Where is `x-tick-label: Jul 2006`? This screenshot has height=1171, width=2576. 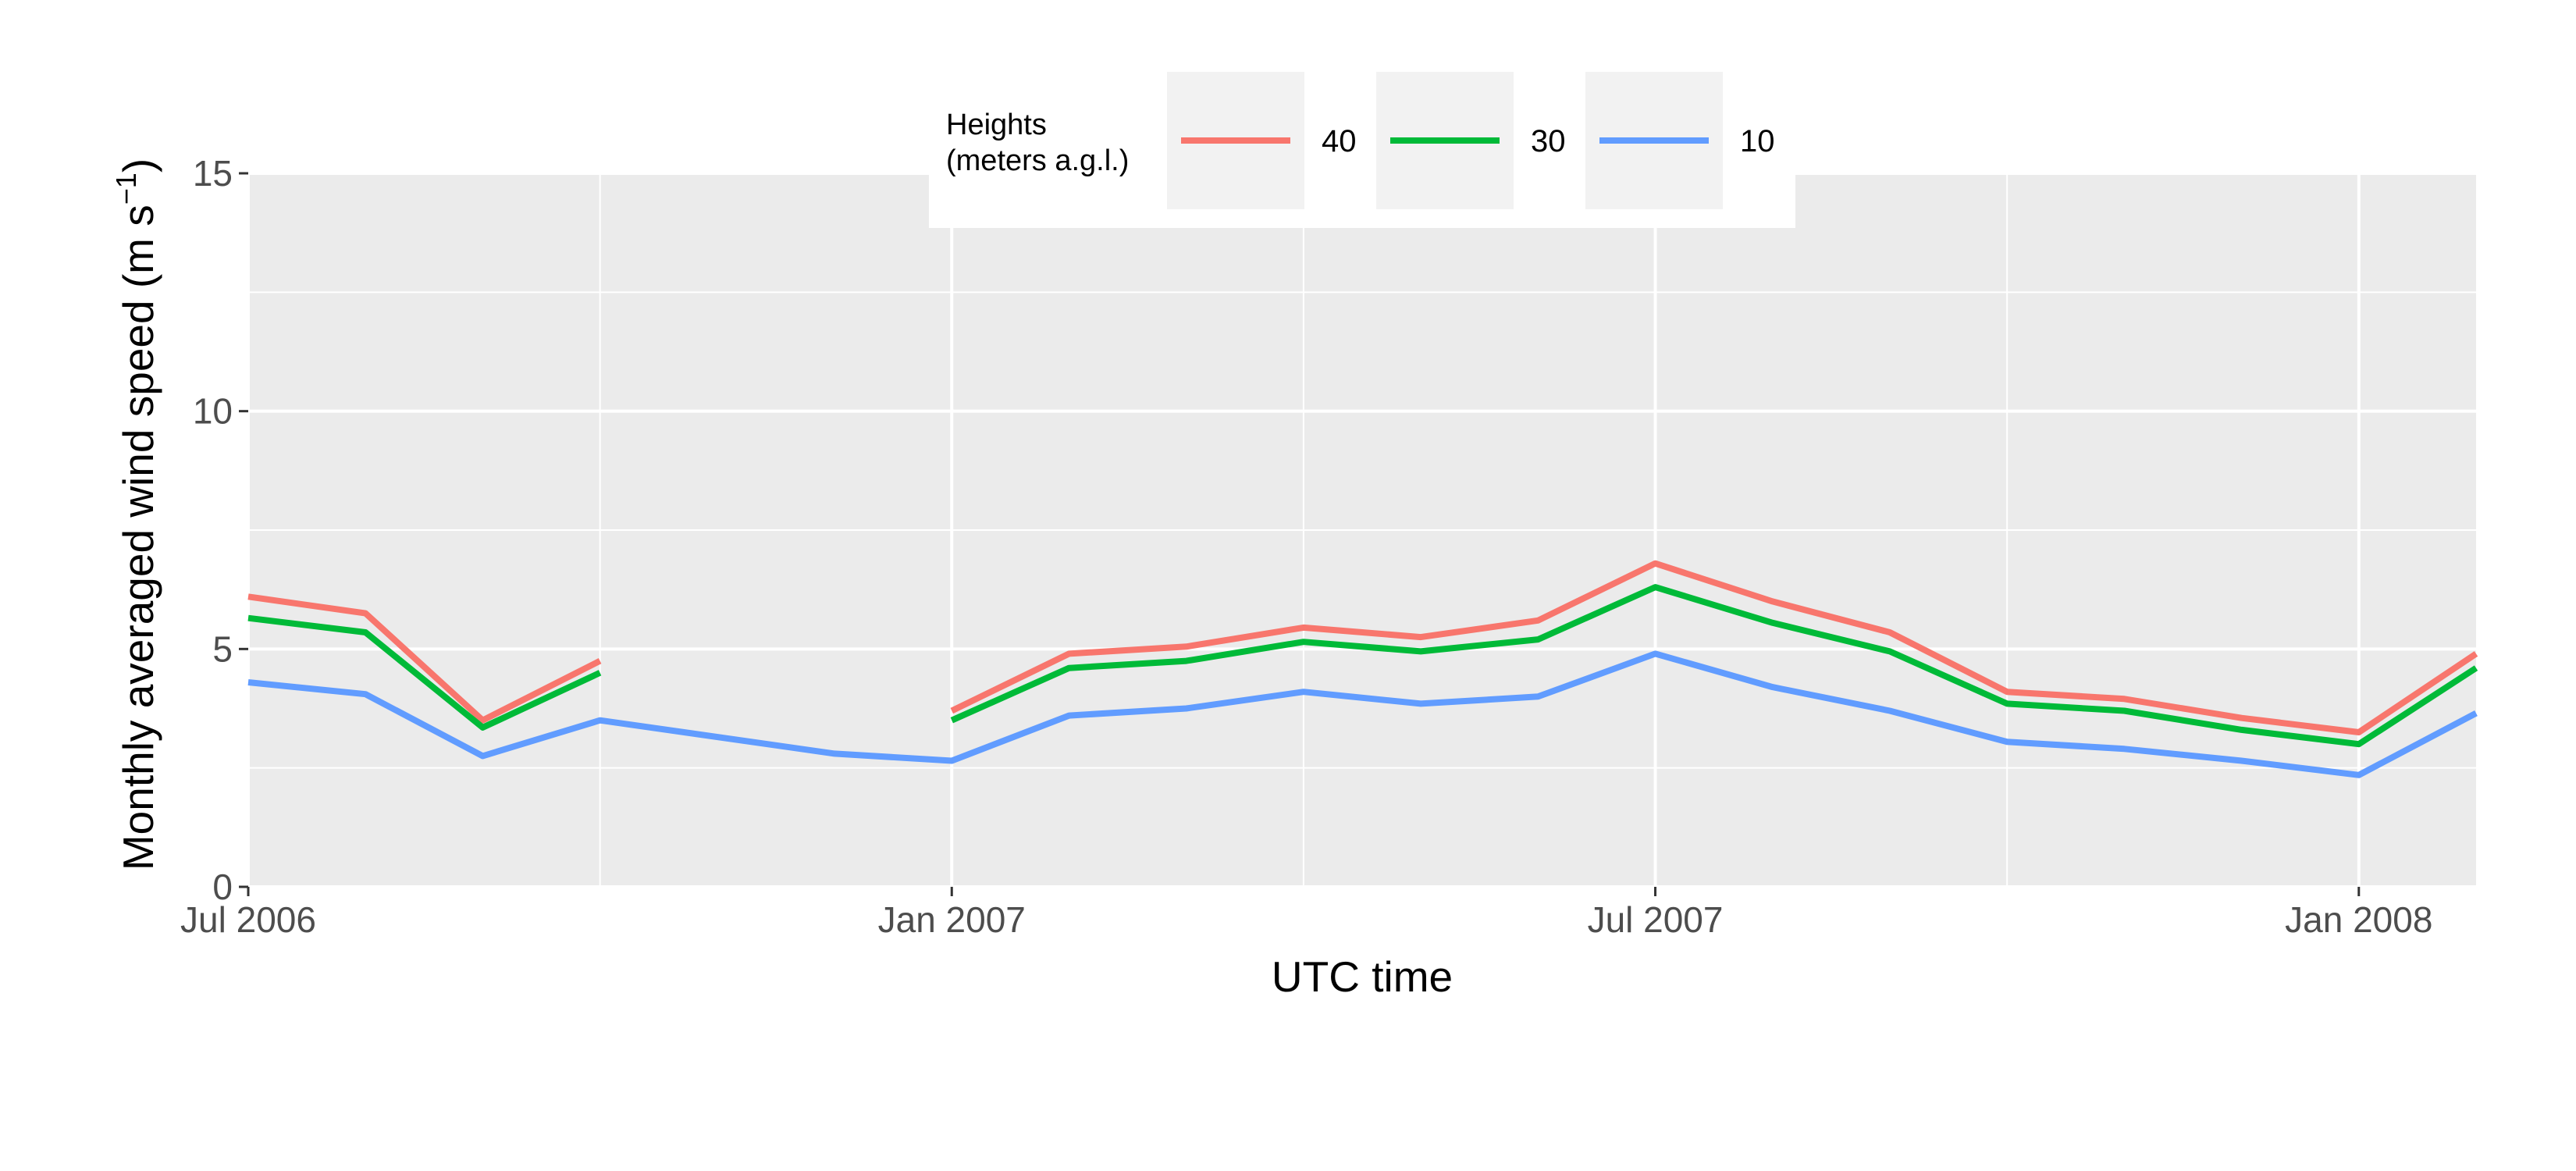 x-tick-label: Jul 2006 is located at coordinates (248, 919).